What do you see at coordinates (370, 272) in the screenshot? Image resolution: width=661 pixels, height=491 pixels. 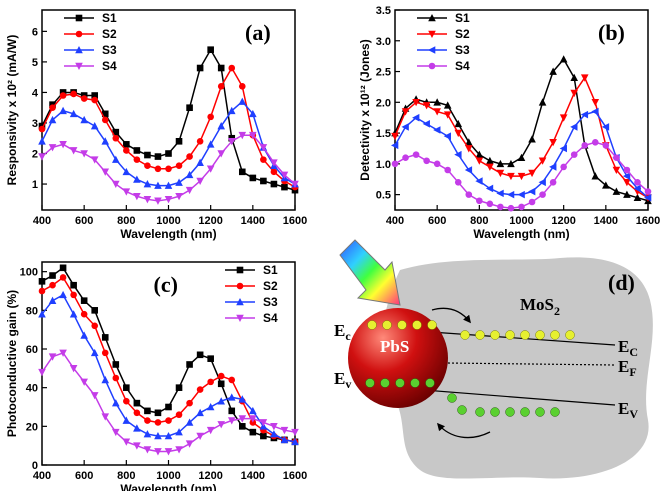 I see `light-arrow` at bounding box center [370, 272].